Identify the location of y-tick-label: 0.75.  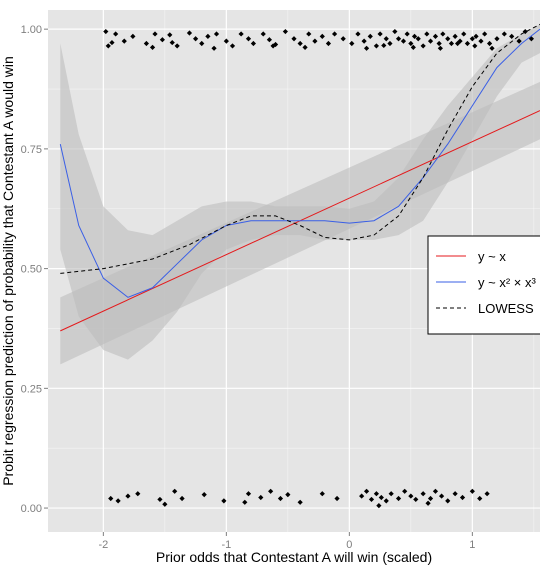
(31, 150).